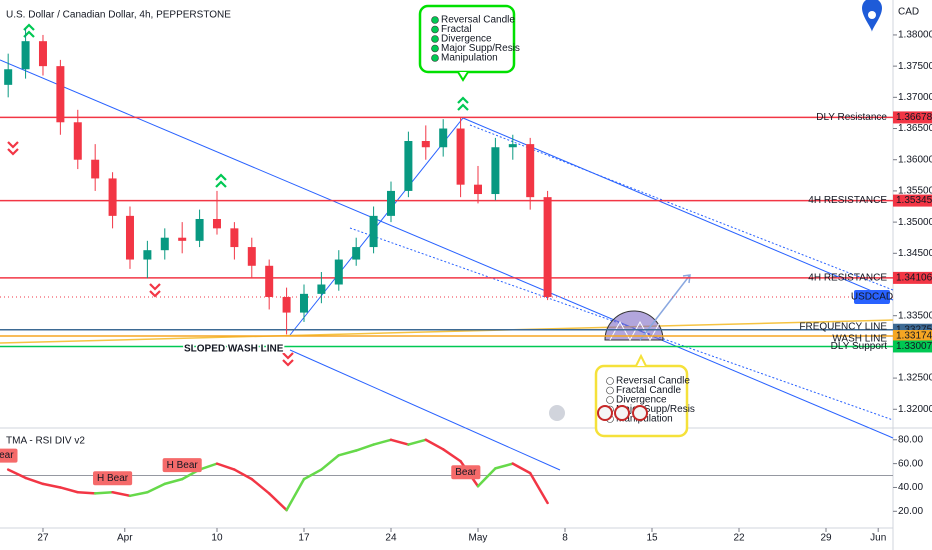 The image size is (932, 550). Describe the element at coordinates (565, 538) in the screenshot. I see `x-tick-label: 8` at that location.